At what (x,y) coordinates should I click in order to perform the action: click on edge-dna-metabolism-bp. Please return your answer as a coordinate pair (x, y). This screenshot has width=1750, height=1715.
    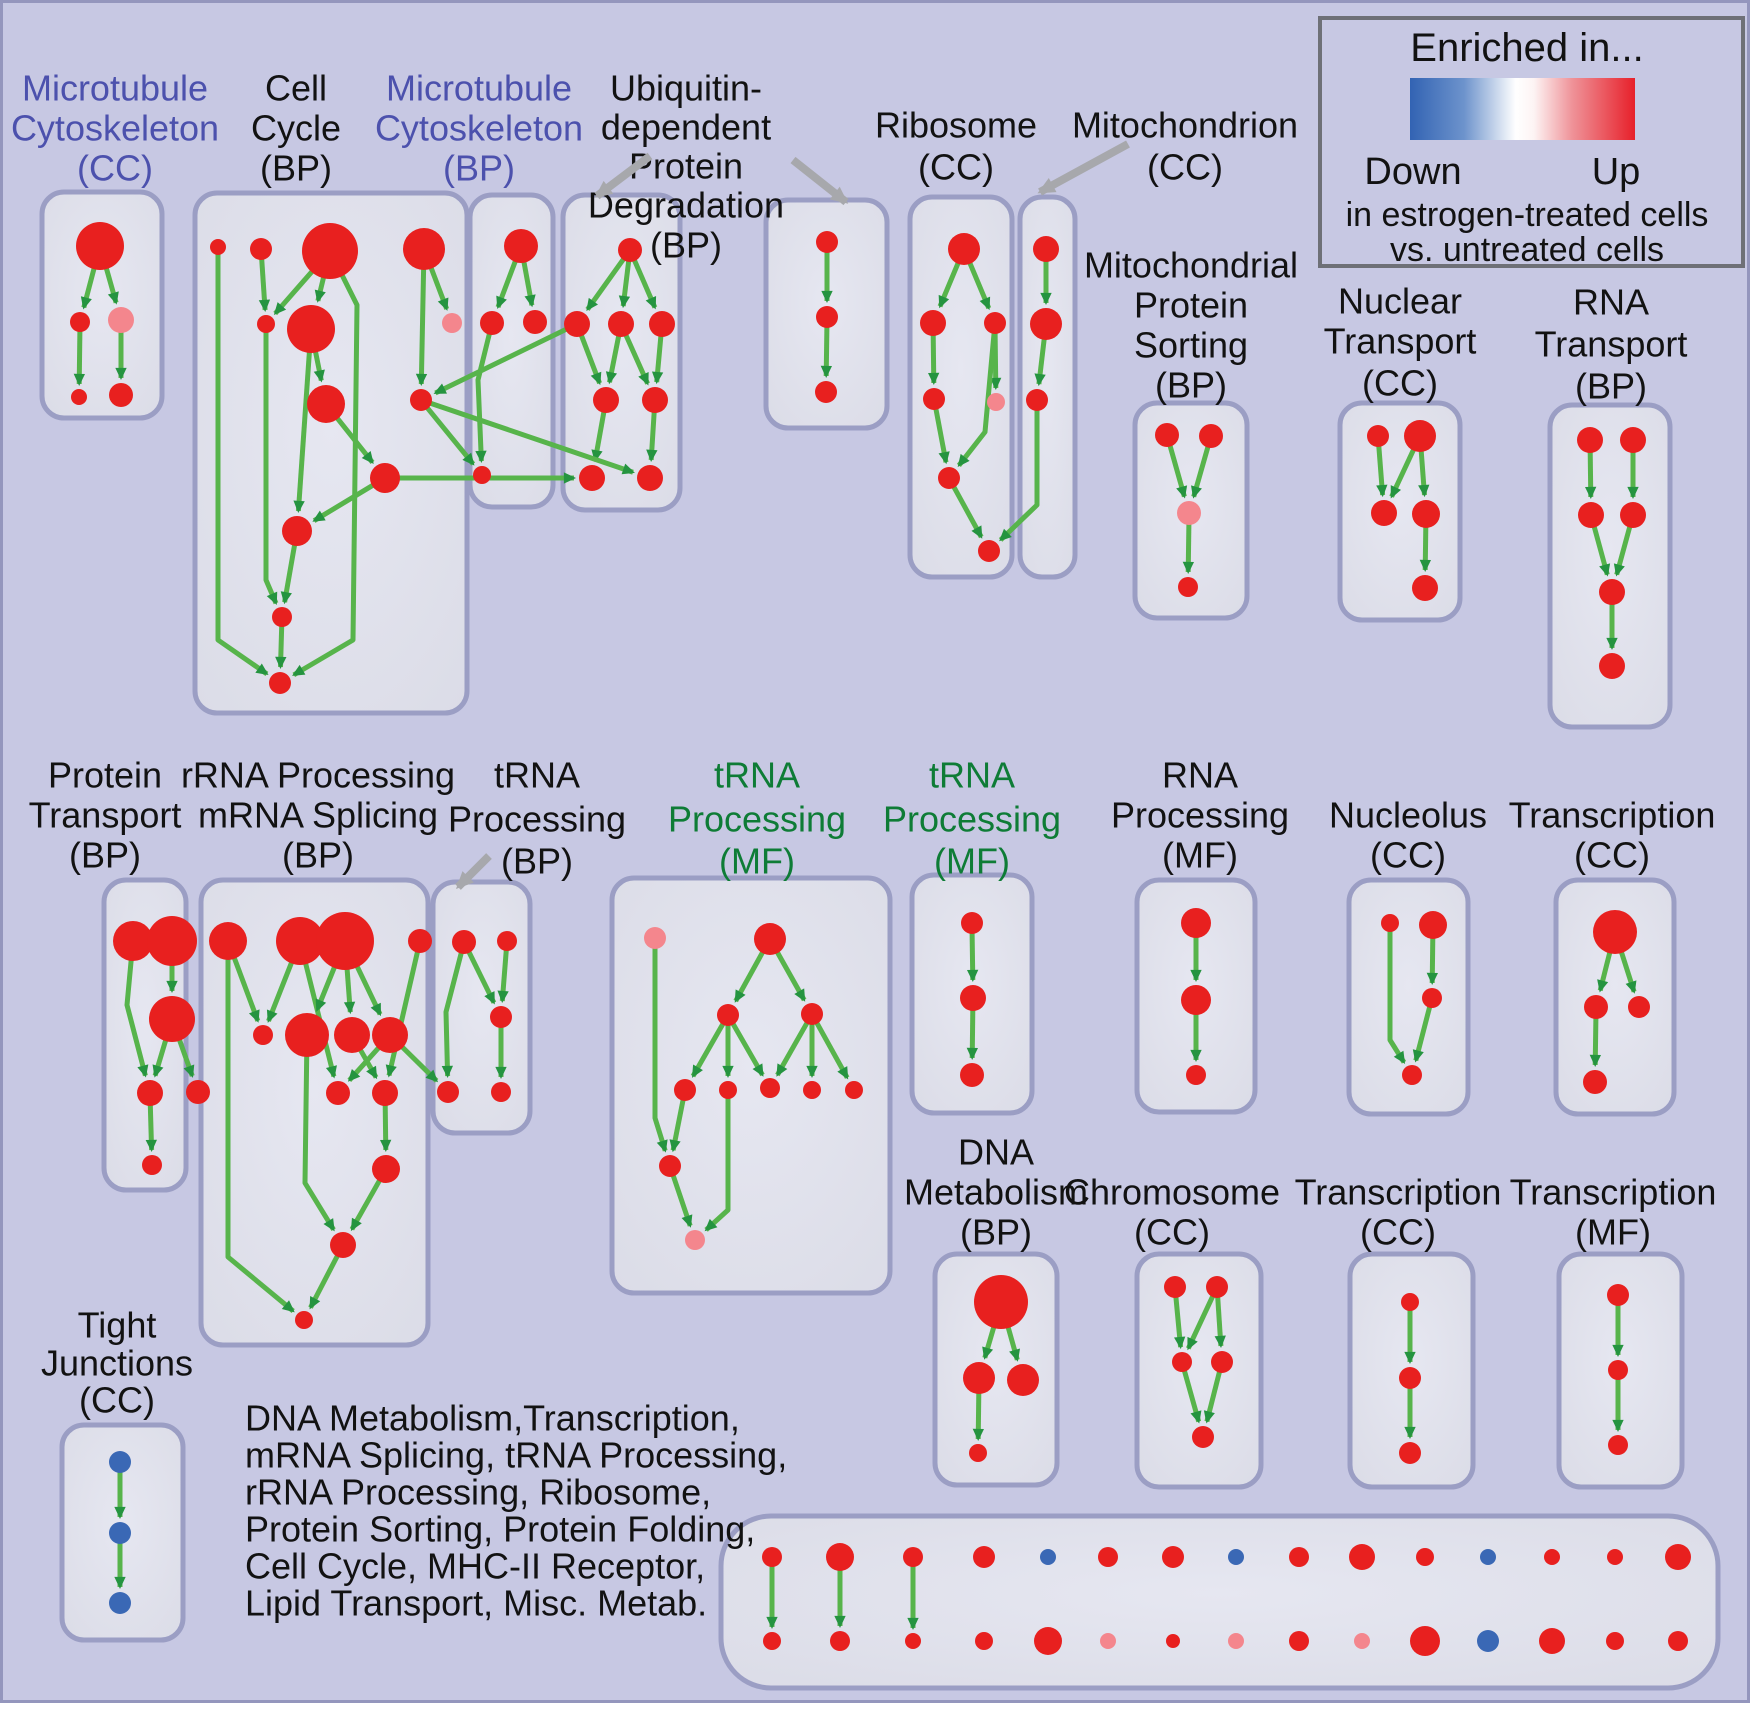
    Looking at the image, I should click on (978, 1417).